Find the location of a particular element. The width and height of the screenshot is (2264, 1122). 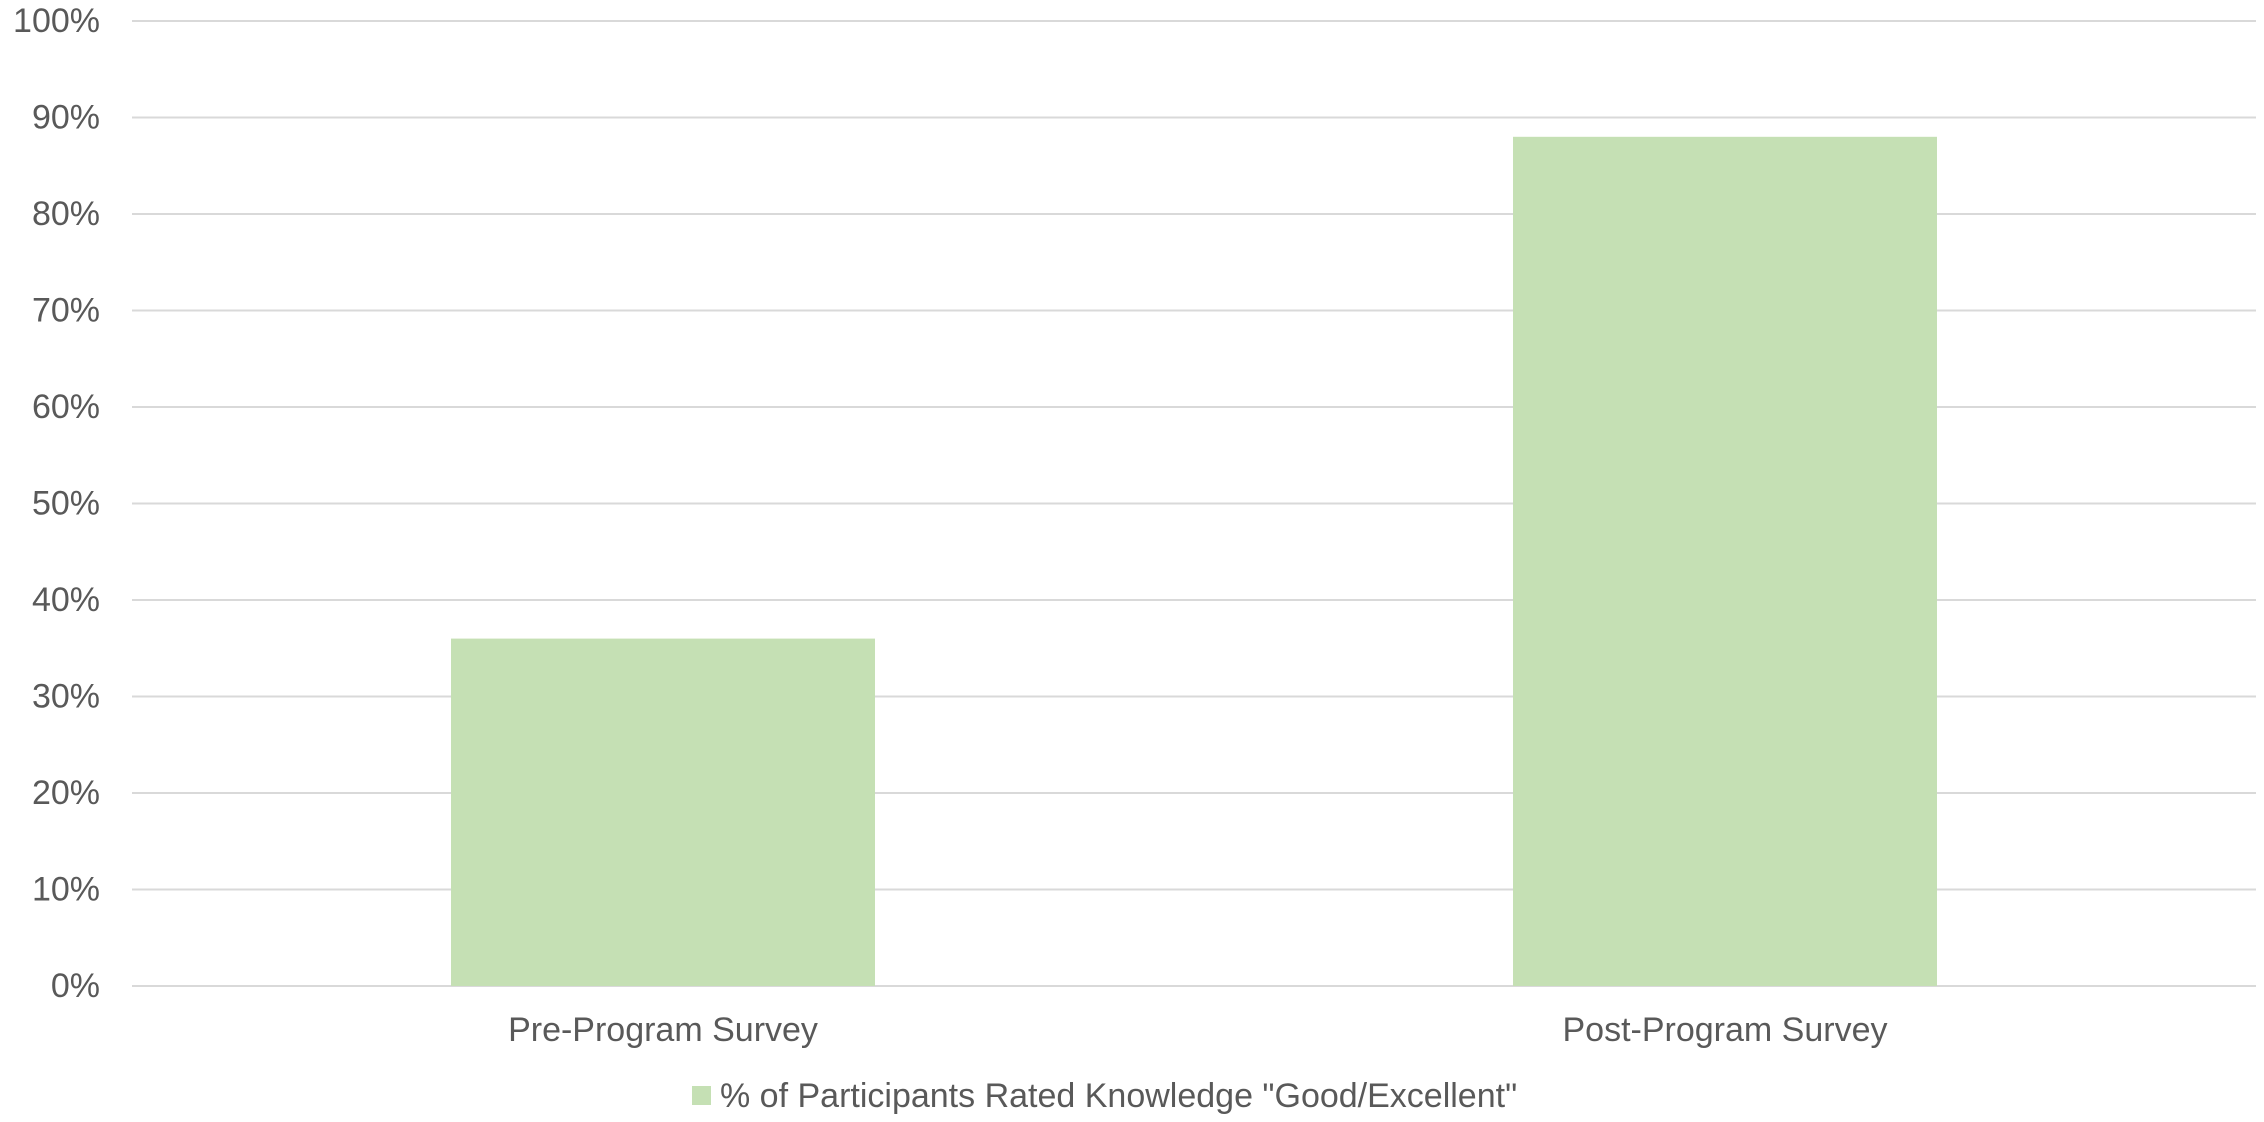

y-tick-label: 90% is located at coordinates (66, 118).